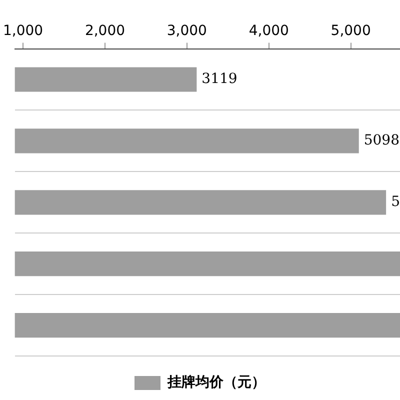  Describe the element at coordinates (268, 31) in the screenshot. I see `x-tick-label: 4,000` at that location.